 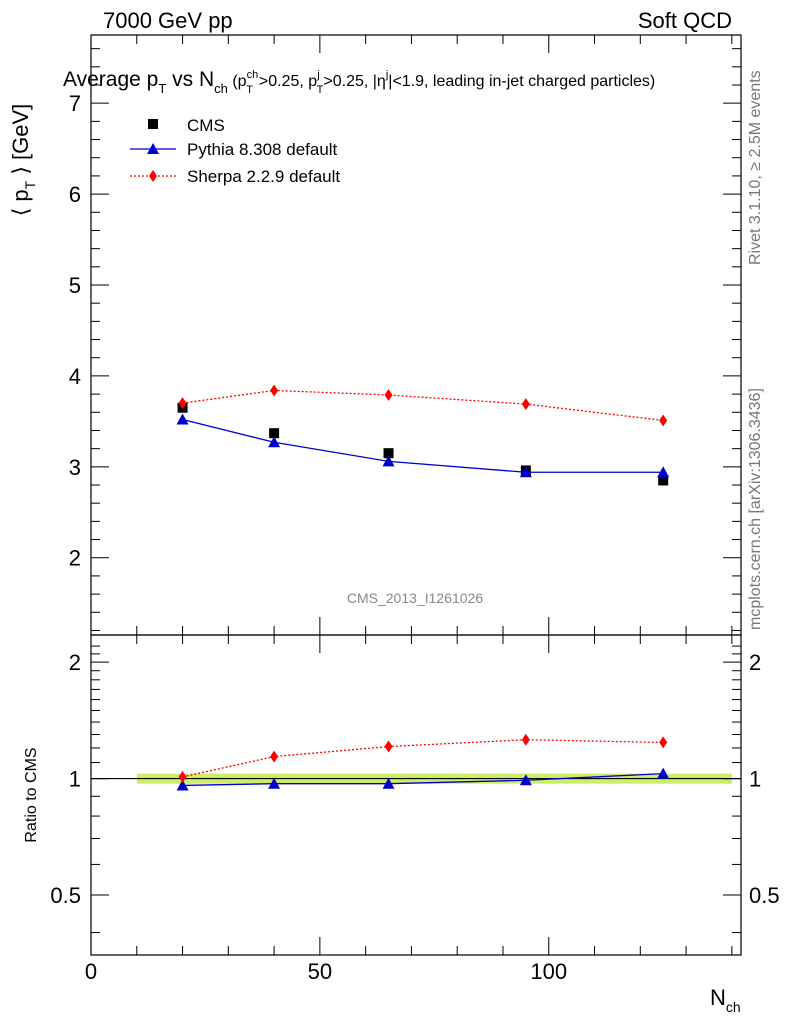 What do you see at coordinates (75, 194) in the screenshot?
I see `main-y-tick-label: 6` at bounding box center [75, 194].